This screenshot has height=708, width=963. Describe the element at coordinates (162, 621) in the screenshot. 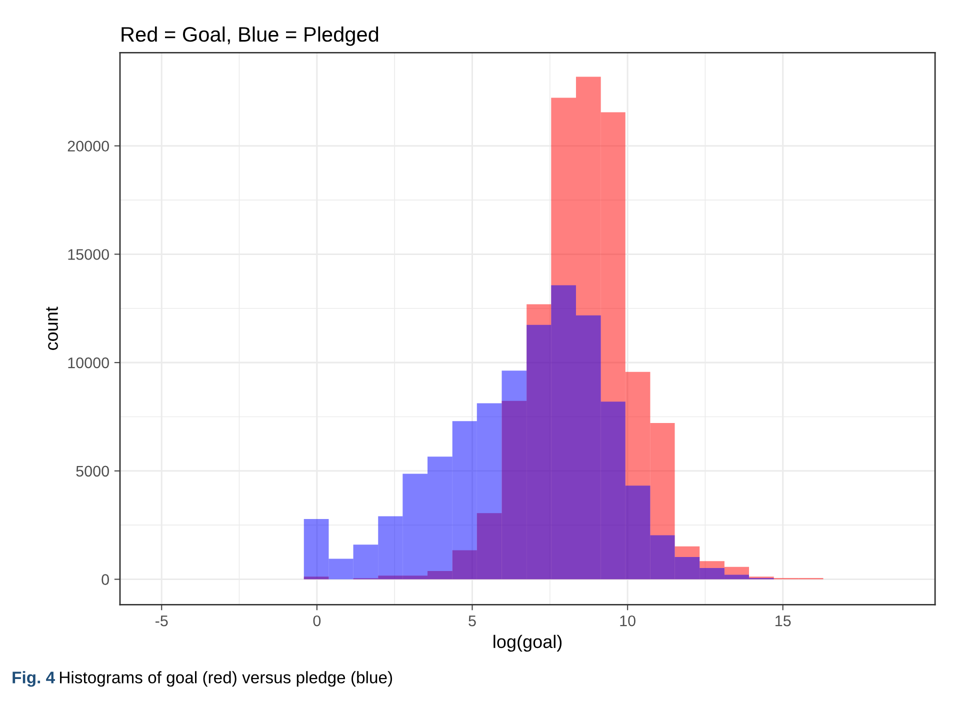

I see `x-tick-label: -5` at that location.